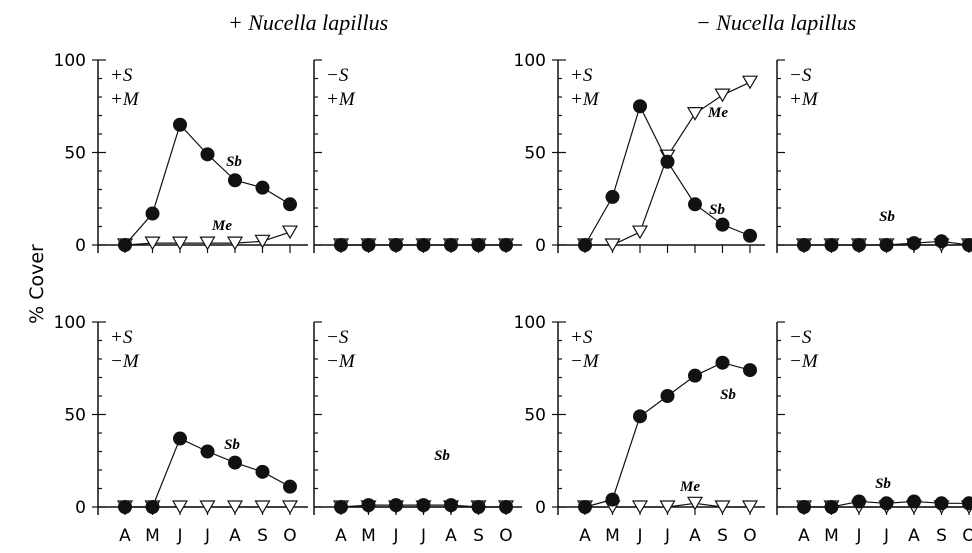 This screenshot has height=553, width=972. What do you see at coordinates (722, 536) in the screenshot?
I see `x-tick-label: S` at bounding box center [722, 536].